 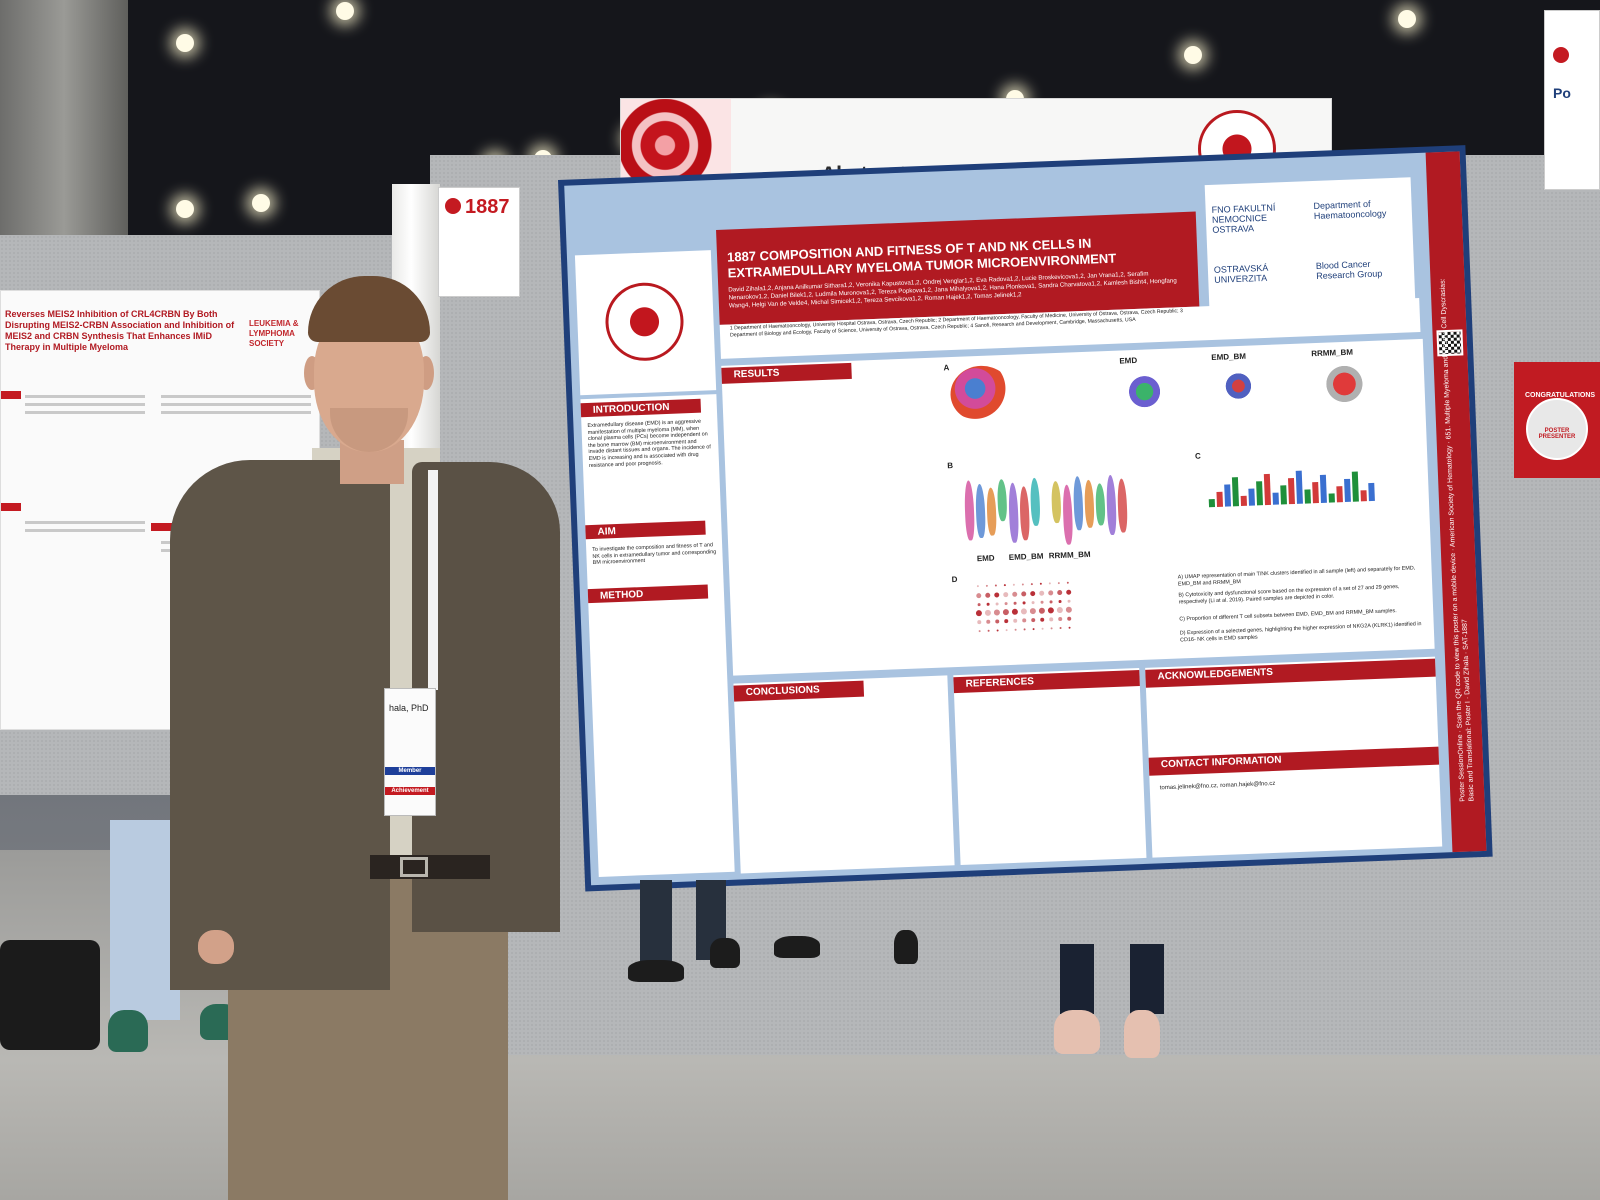 I want to click on blood-cancer-group-logo: Blood Cancer Research Group, so click(x=1349, y=269).